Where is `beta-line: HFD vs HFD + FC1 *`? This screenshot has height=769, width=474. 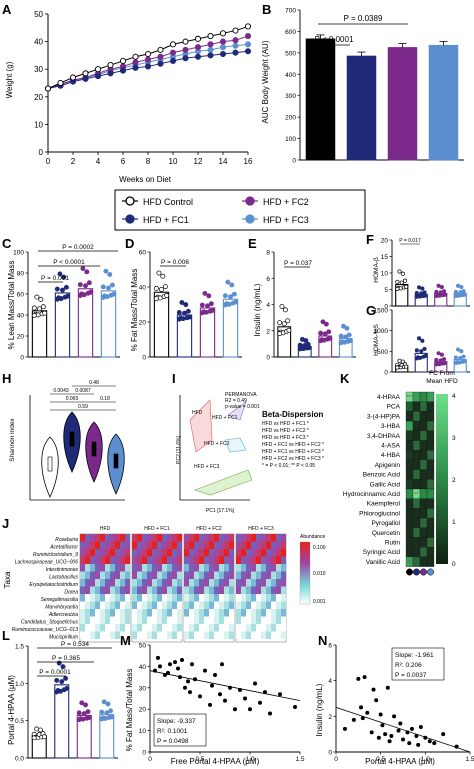
beta-line: HFD vs HFD + FC1 * is located at coordinates (285, 424).